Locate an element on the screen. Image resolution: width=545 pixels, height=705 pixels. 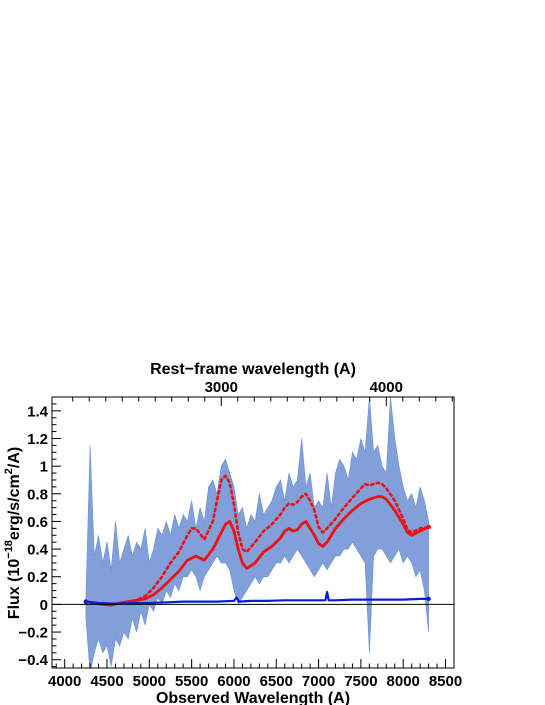
series-error is located at coordinates (257, 597).